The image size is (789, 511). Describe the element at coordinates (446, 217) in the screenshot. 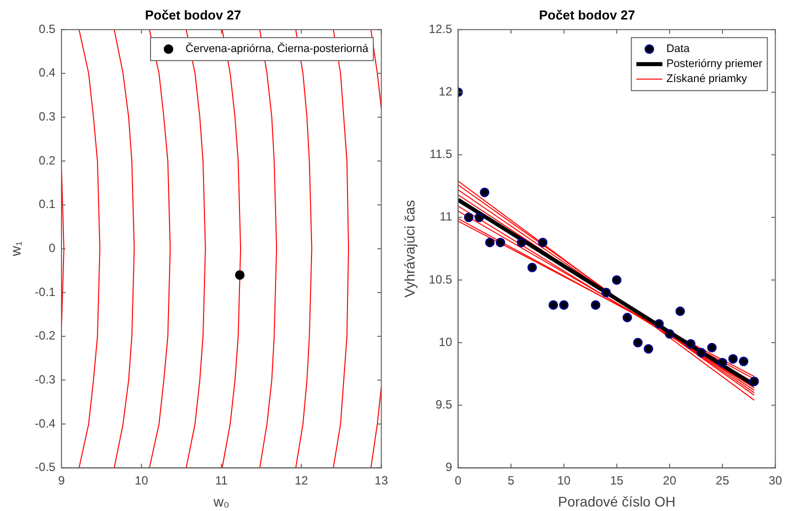

I see `y-tick-label: 11` at that location.